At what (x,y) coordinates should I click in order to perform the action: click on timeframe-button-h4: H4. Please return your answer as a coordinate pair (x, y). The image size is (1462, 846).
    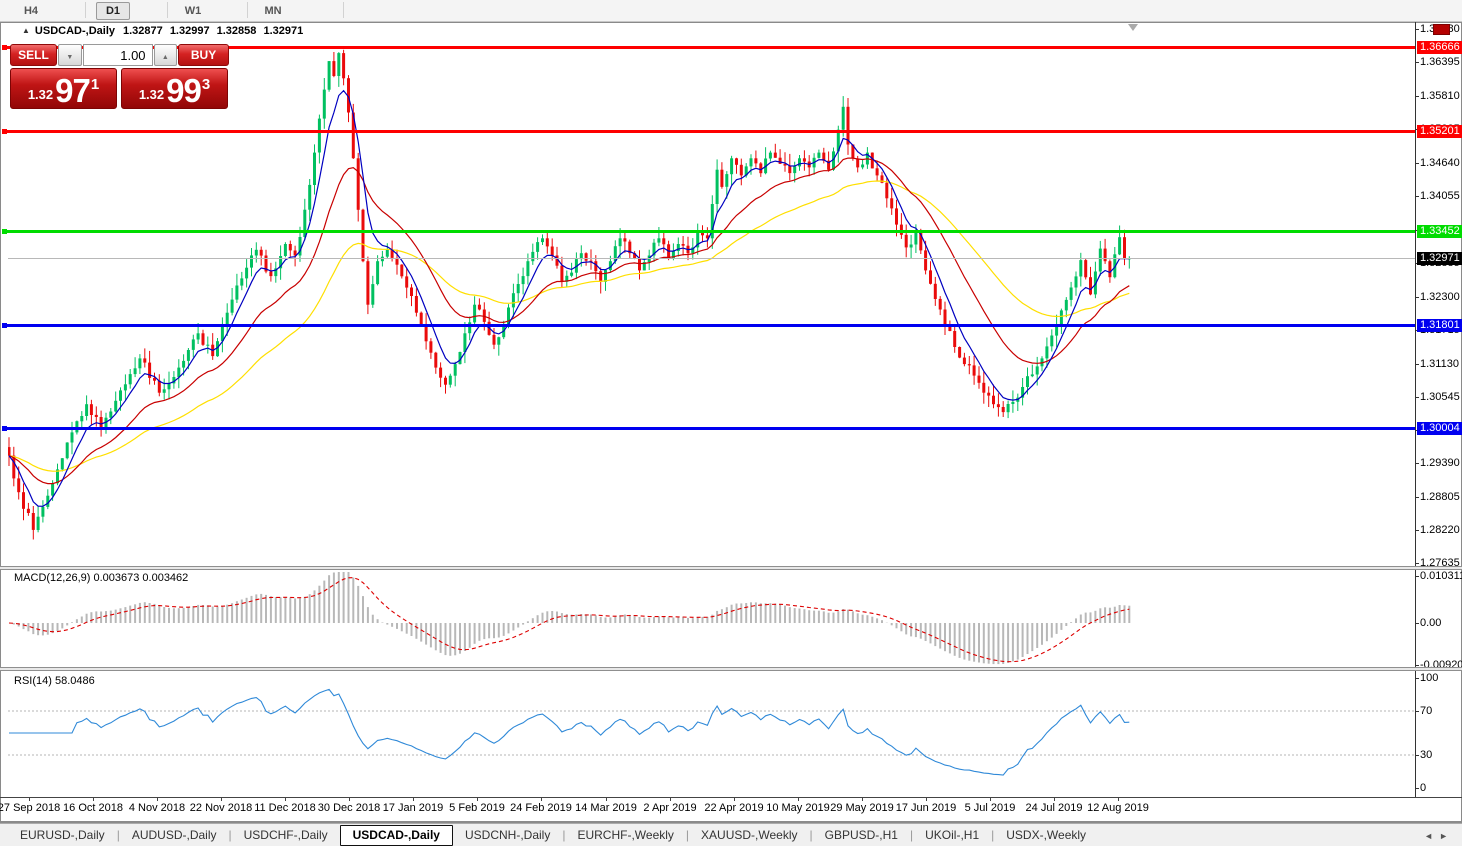
    Looking at the image, I should click on (31, 11).